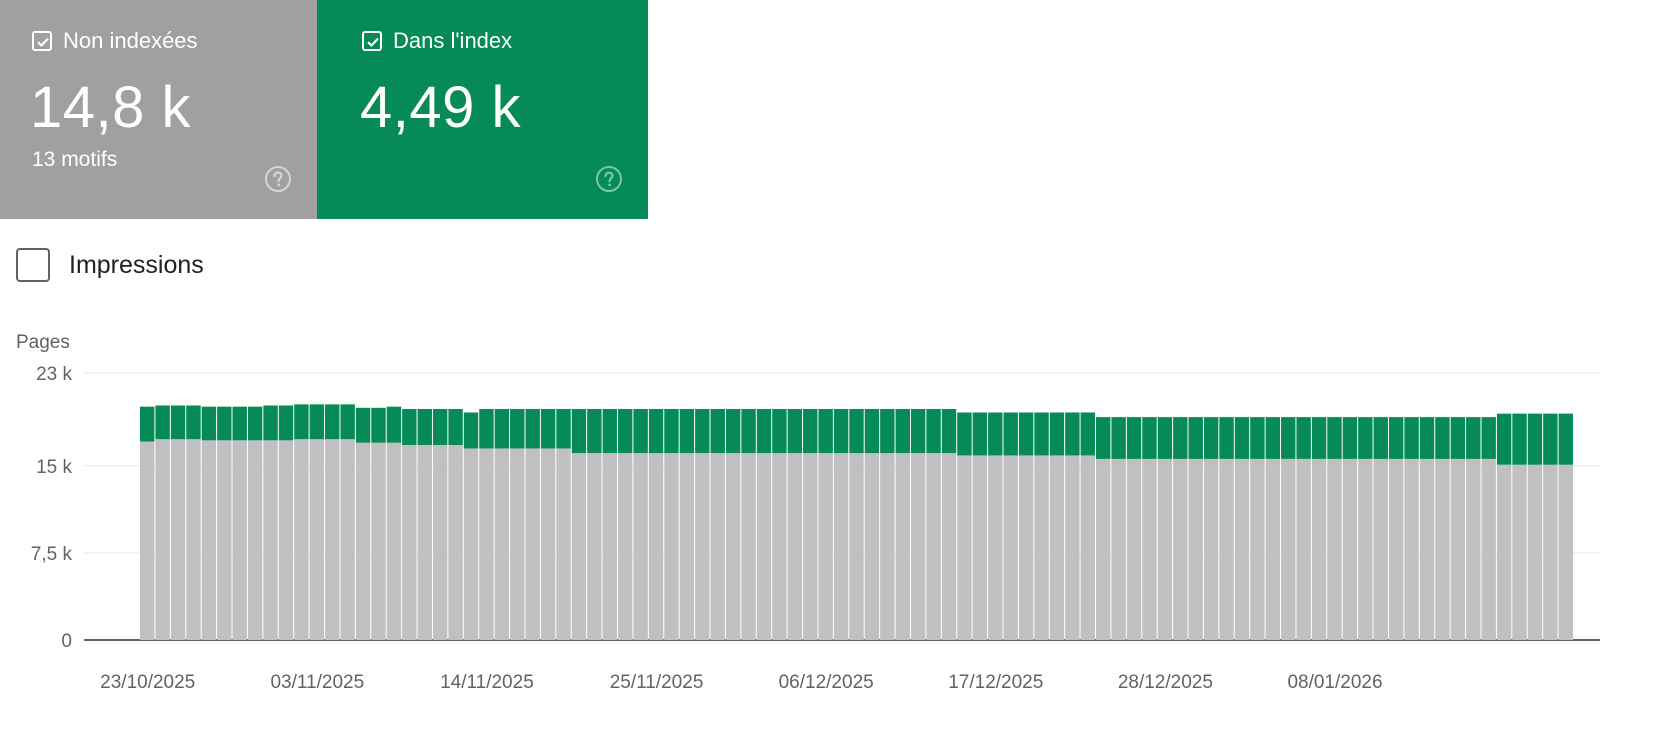 Image resolution: width=1658 pixels, height=751 pixels. What do you see at coordinates (33, 265) in the screenshot?
I see `checkbox-unchecked-icon` at bounding box center [33, 265].